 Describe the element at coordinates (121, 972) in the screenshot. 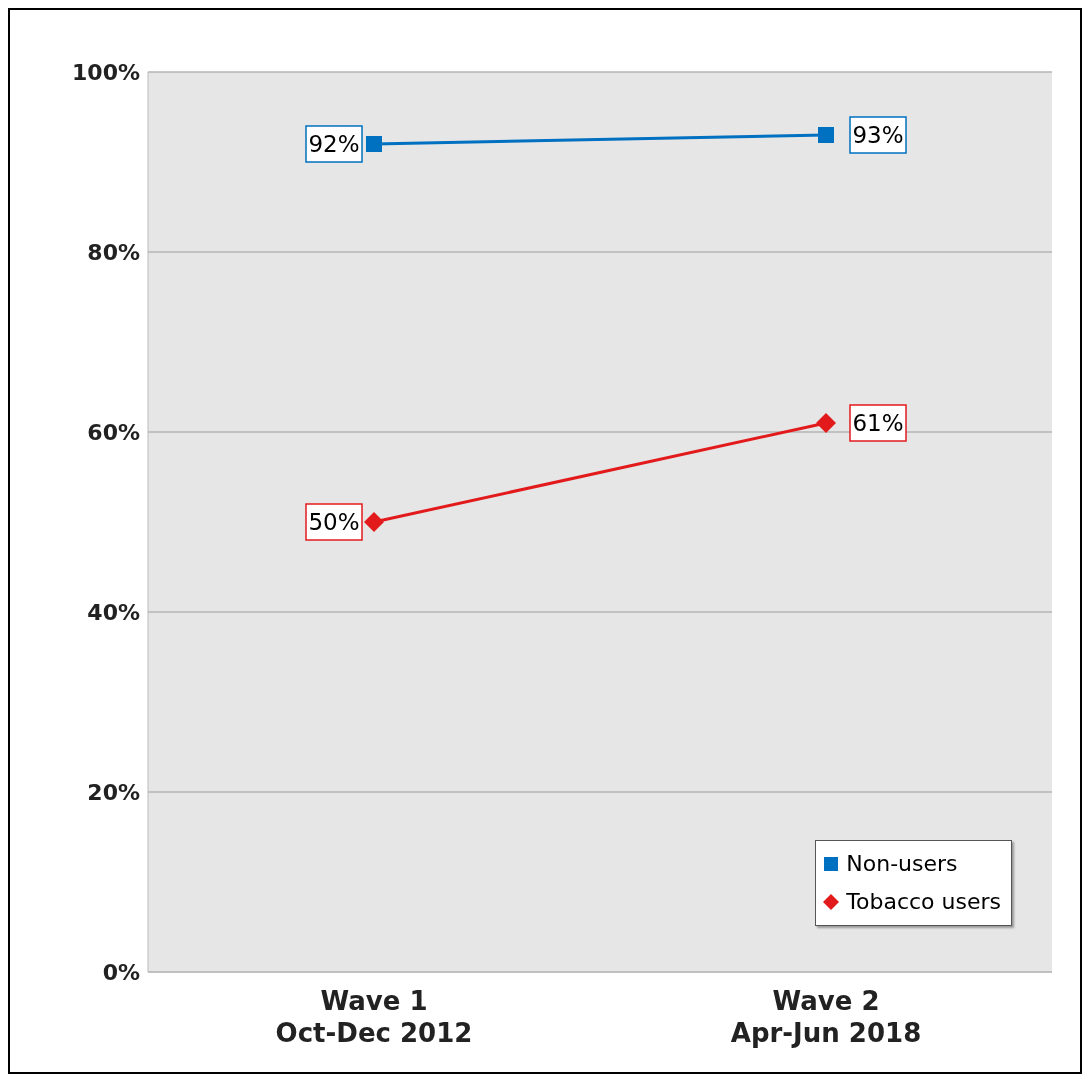

I see `y-tick-label: 0%` at that location.